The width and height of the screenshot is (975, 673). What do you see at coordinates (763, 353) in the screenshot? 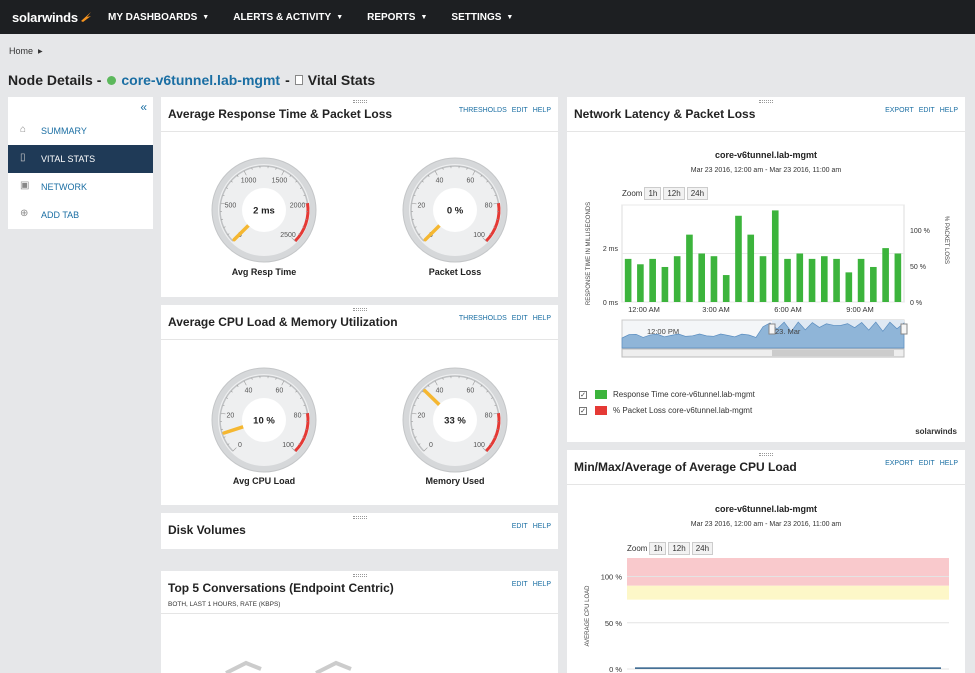
I see `navigator-scrollbar` at bounding box center [763, 353].